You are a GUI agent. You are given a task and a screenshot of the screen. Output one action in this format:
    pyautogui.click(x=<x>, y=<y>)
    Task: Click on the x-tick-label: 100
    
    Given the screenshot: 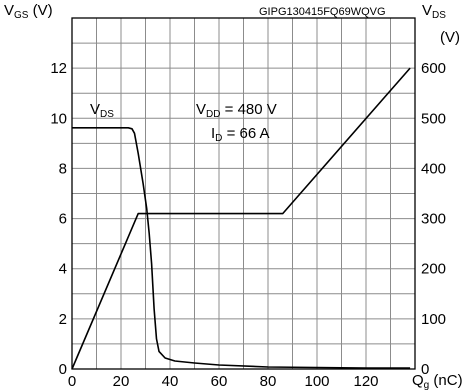 What is the action you would take?
    pyautogui.click(x=316, y=381)
    